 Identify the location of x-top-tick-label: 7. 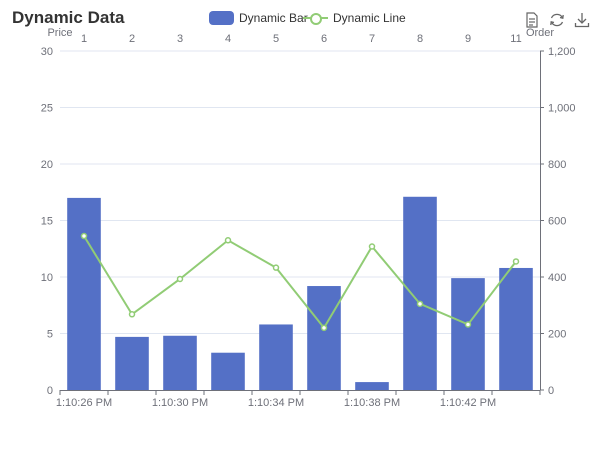
(372, 39).